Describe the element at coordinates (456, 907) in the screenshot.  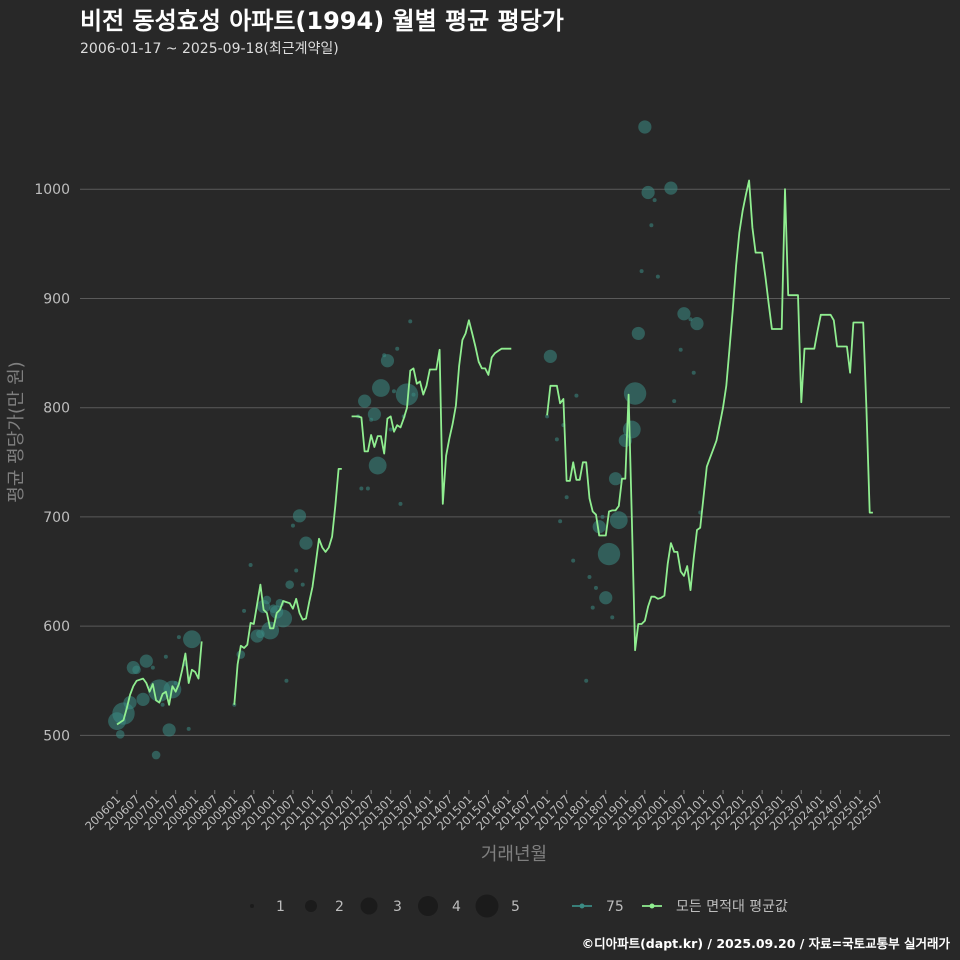
I see `size-legend-label: 4` at that location.